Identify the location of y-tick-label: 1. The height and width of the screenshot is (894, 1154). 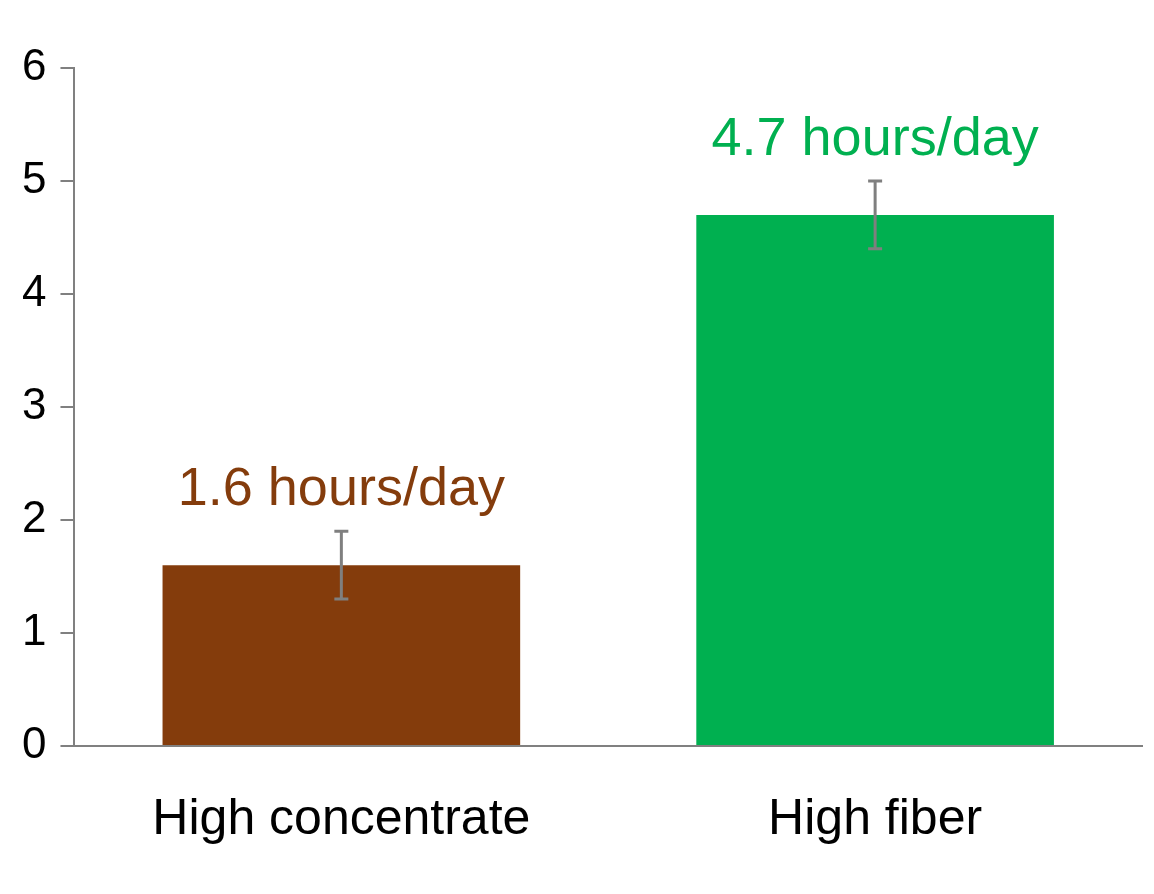
(34, 630).